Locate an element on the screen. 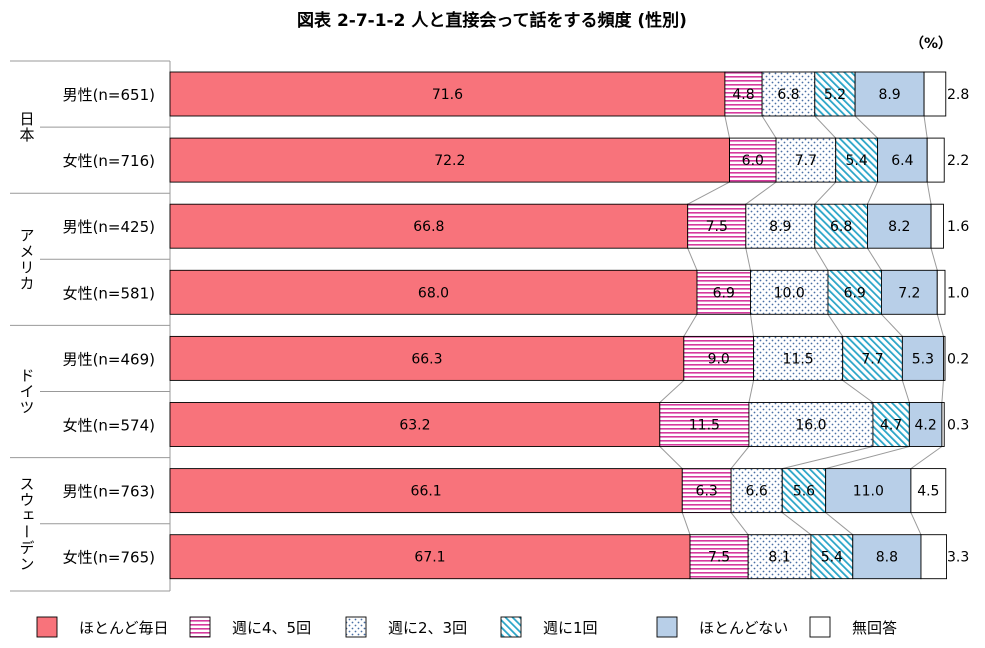 This screenshot has height=648, width=985. data-label: 4.7 is located at coordinates (891, 426).